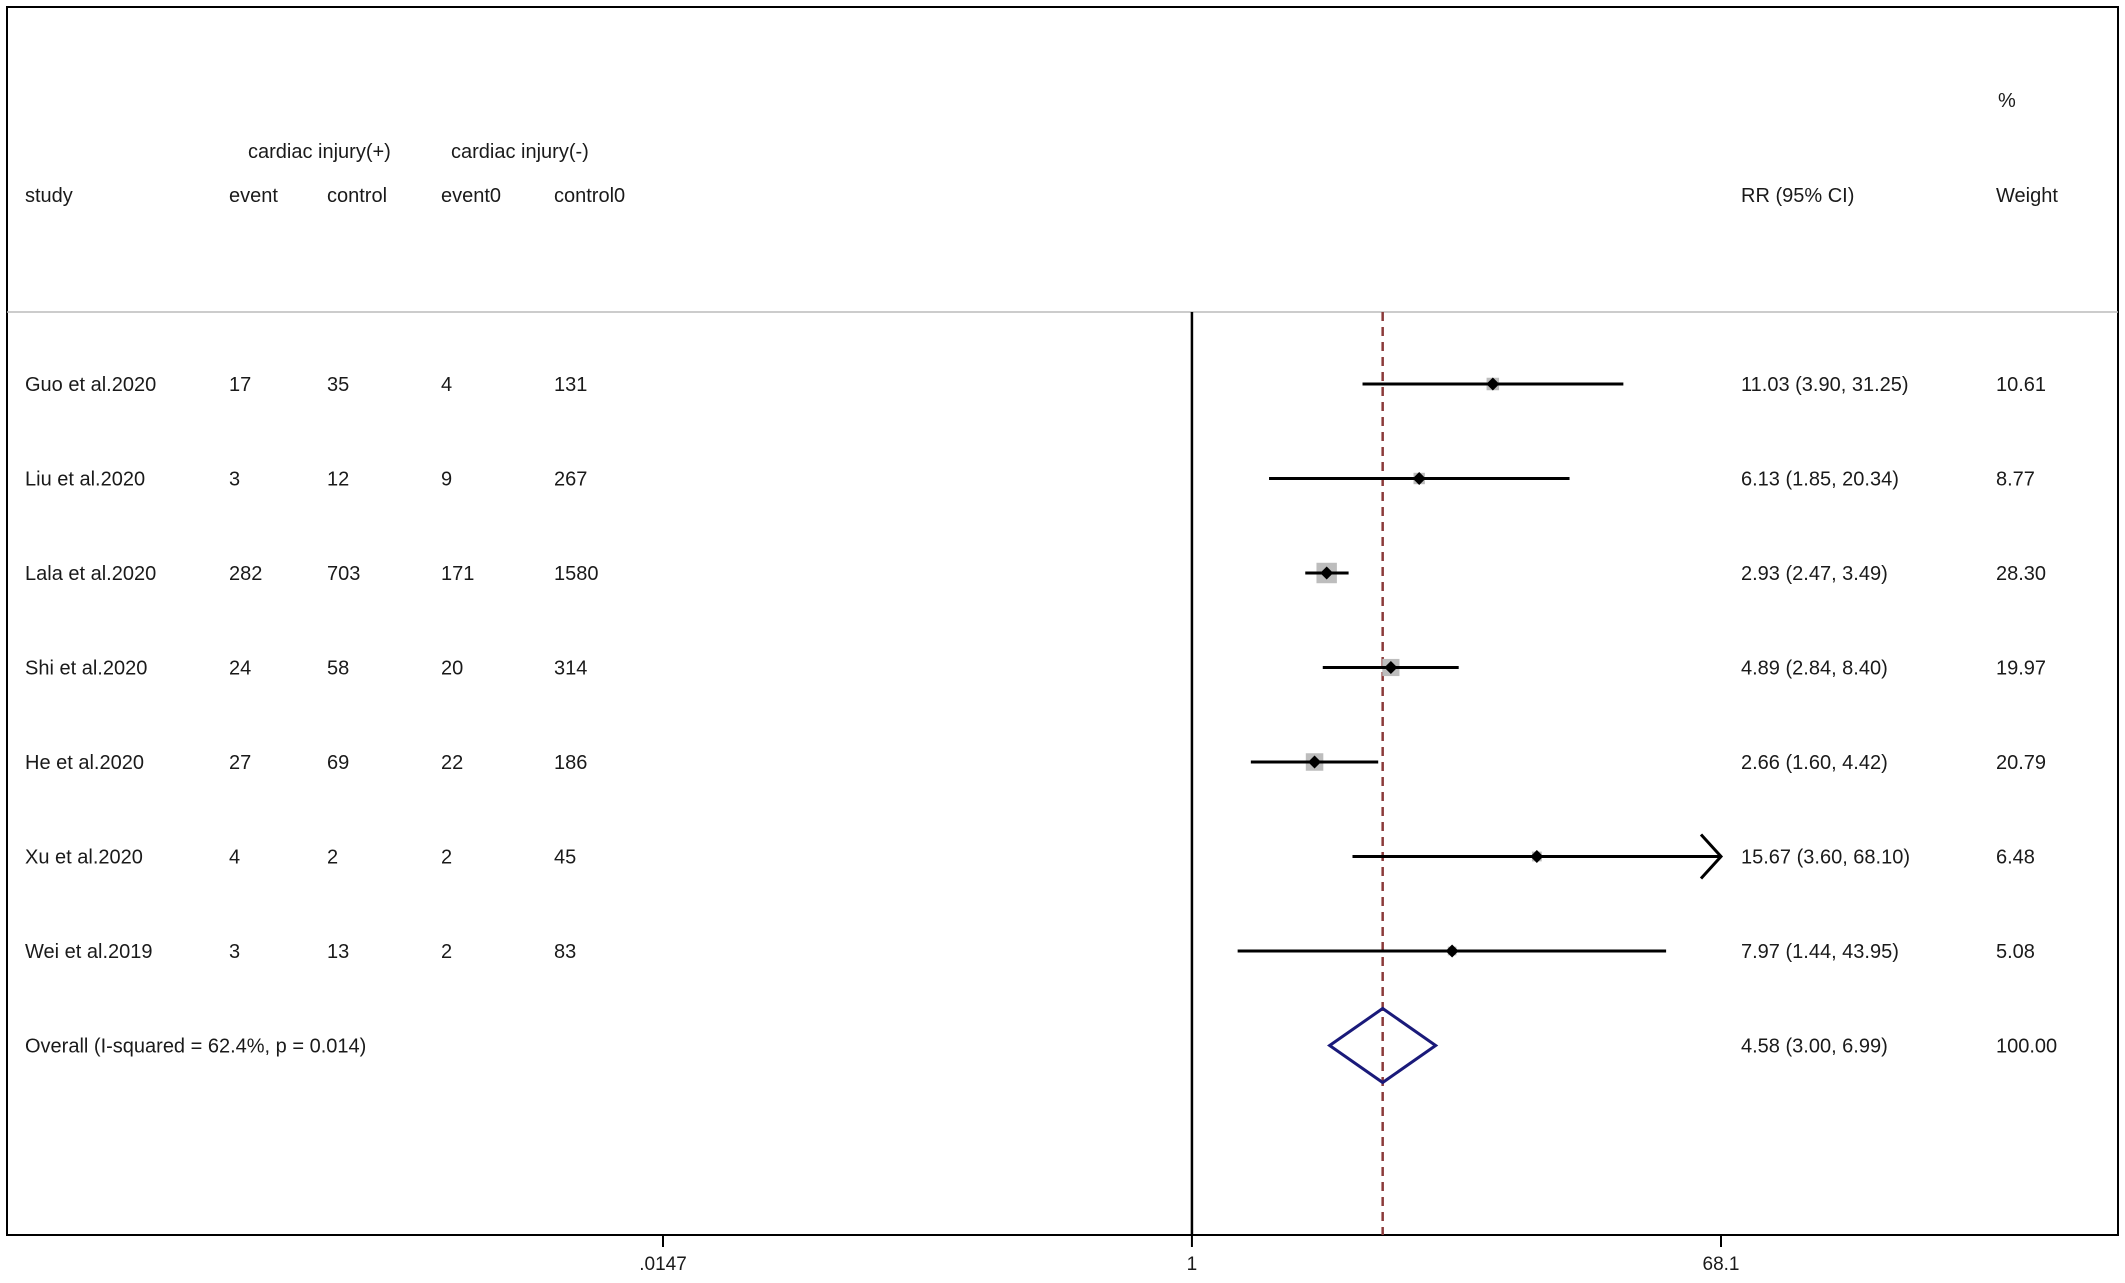 Image resolution: width=2125 pixels, height=1283 pixels. What do you see at coordinates (343, 574) in the screenshot?
I see `control-count: 703` at bounding box center [343, 574].